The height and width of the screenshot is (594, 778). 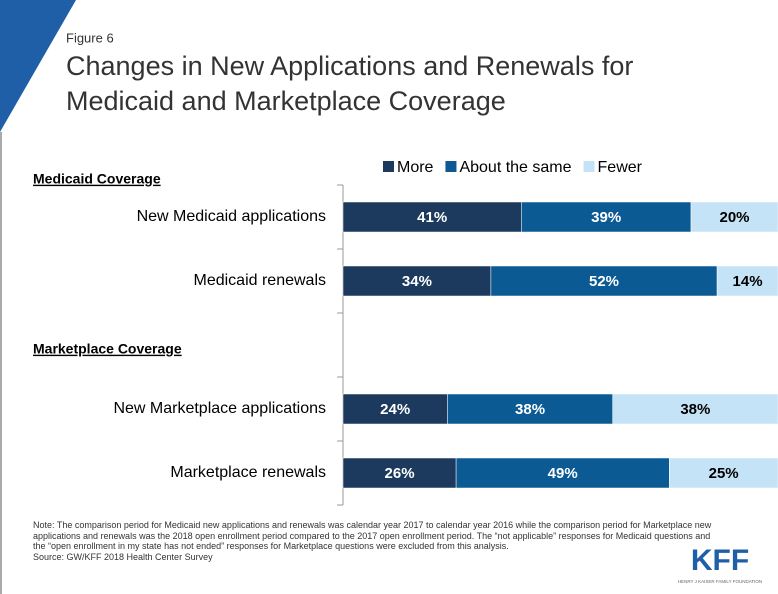 What do you see at coordinates (720, 560) in the screenshot?
I see `logo: KFF` at bounding box center [720, 560].